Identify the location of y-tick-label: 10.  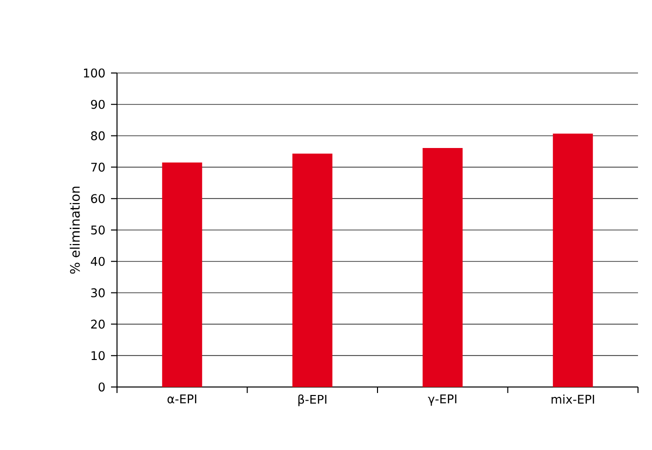
(98, 355).